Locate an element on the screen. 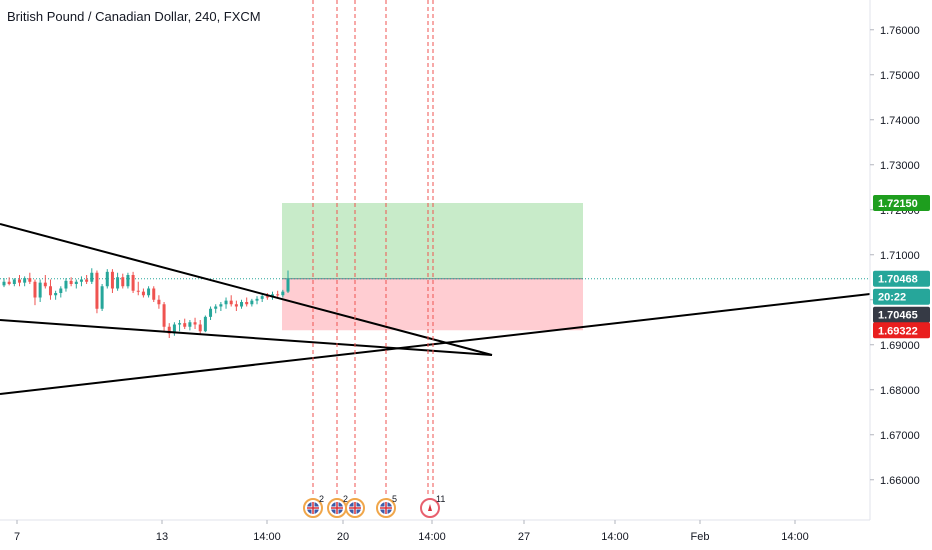 The height and width of the screenshot is (550, 932). price-tick-label: 1.73000 is located at coordinates (900, 166).